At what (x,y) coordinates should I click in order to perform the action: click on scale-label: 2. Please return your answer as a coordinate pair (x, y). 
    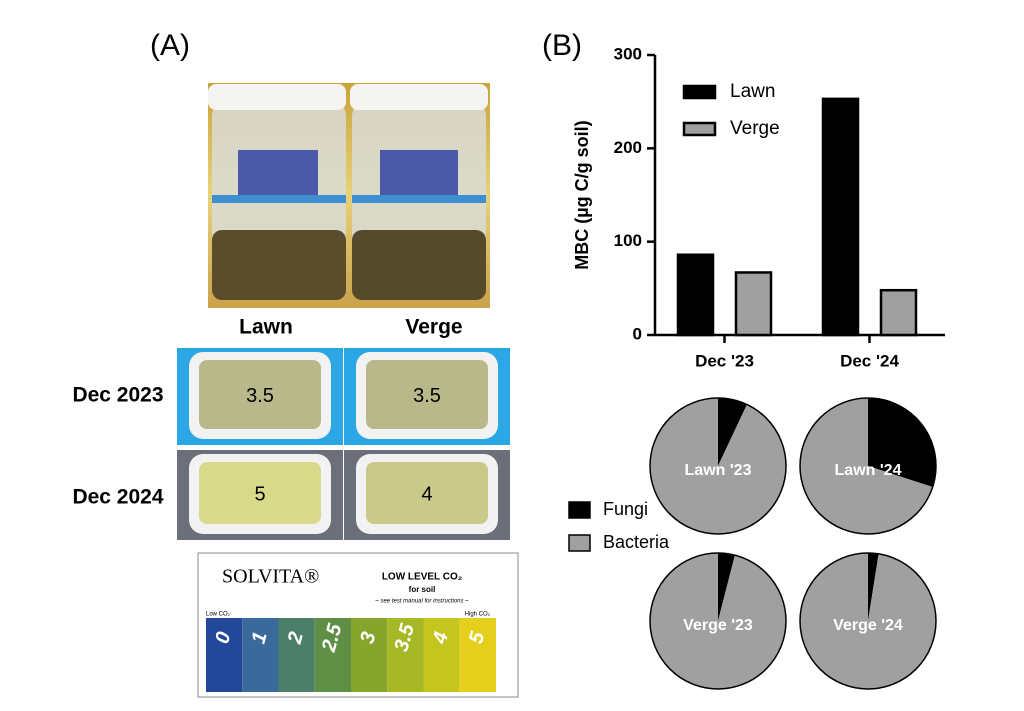
    Looking at the image, I should click on (296, 638).